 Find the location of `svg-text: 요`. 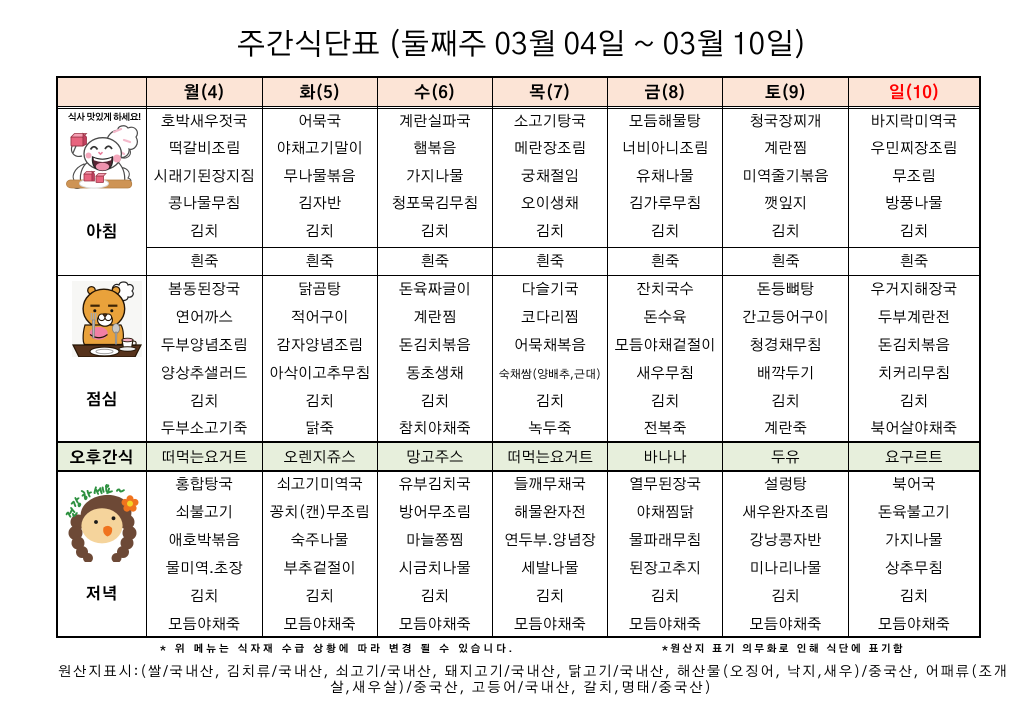

svg-text: 요 is located at coordinates (109, 491).